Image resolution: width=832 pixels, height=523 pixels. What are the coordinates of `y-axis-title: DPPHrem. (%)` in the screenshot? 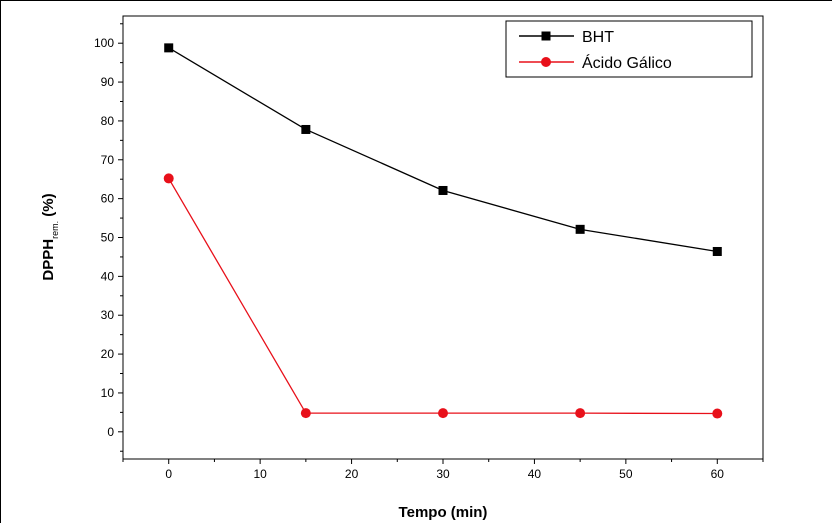 It's located at (50, 236).